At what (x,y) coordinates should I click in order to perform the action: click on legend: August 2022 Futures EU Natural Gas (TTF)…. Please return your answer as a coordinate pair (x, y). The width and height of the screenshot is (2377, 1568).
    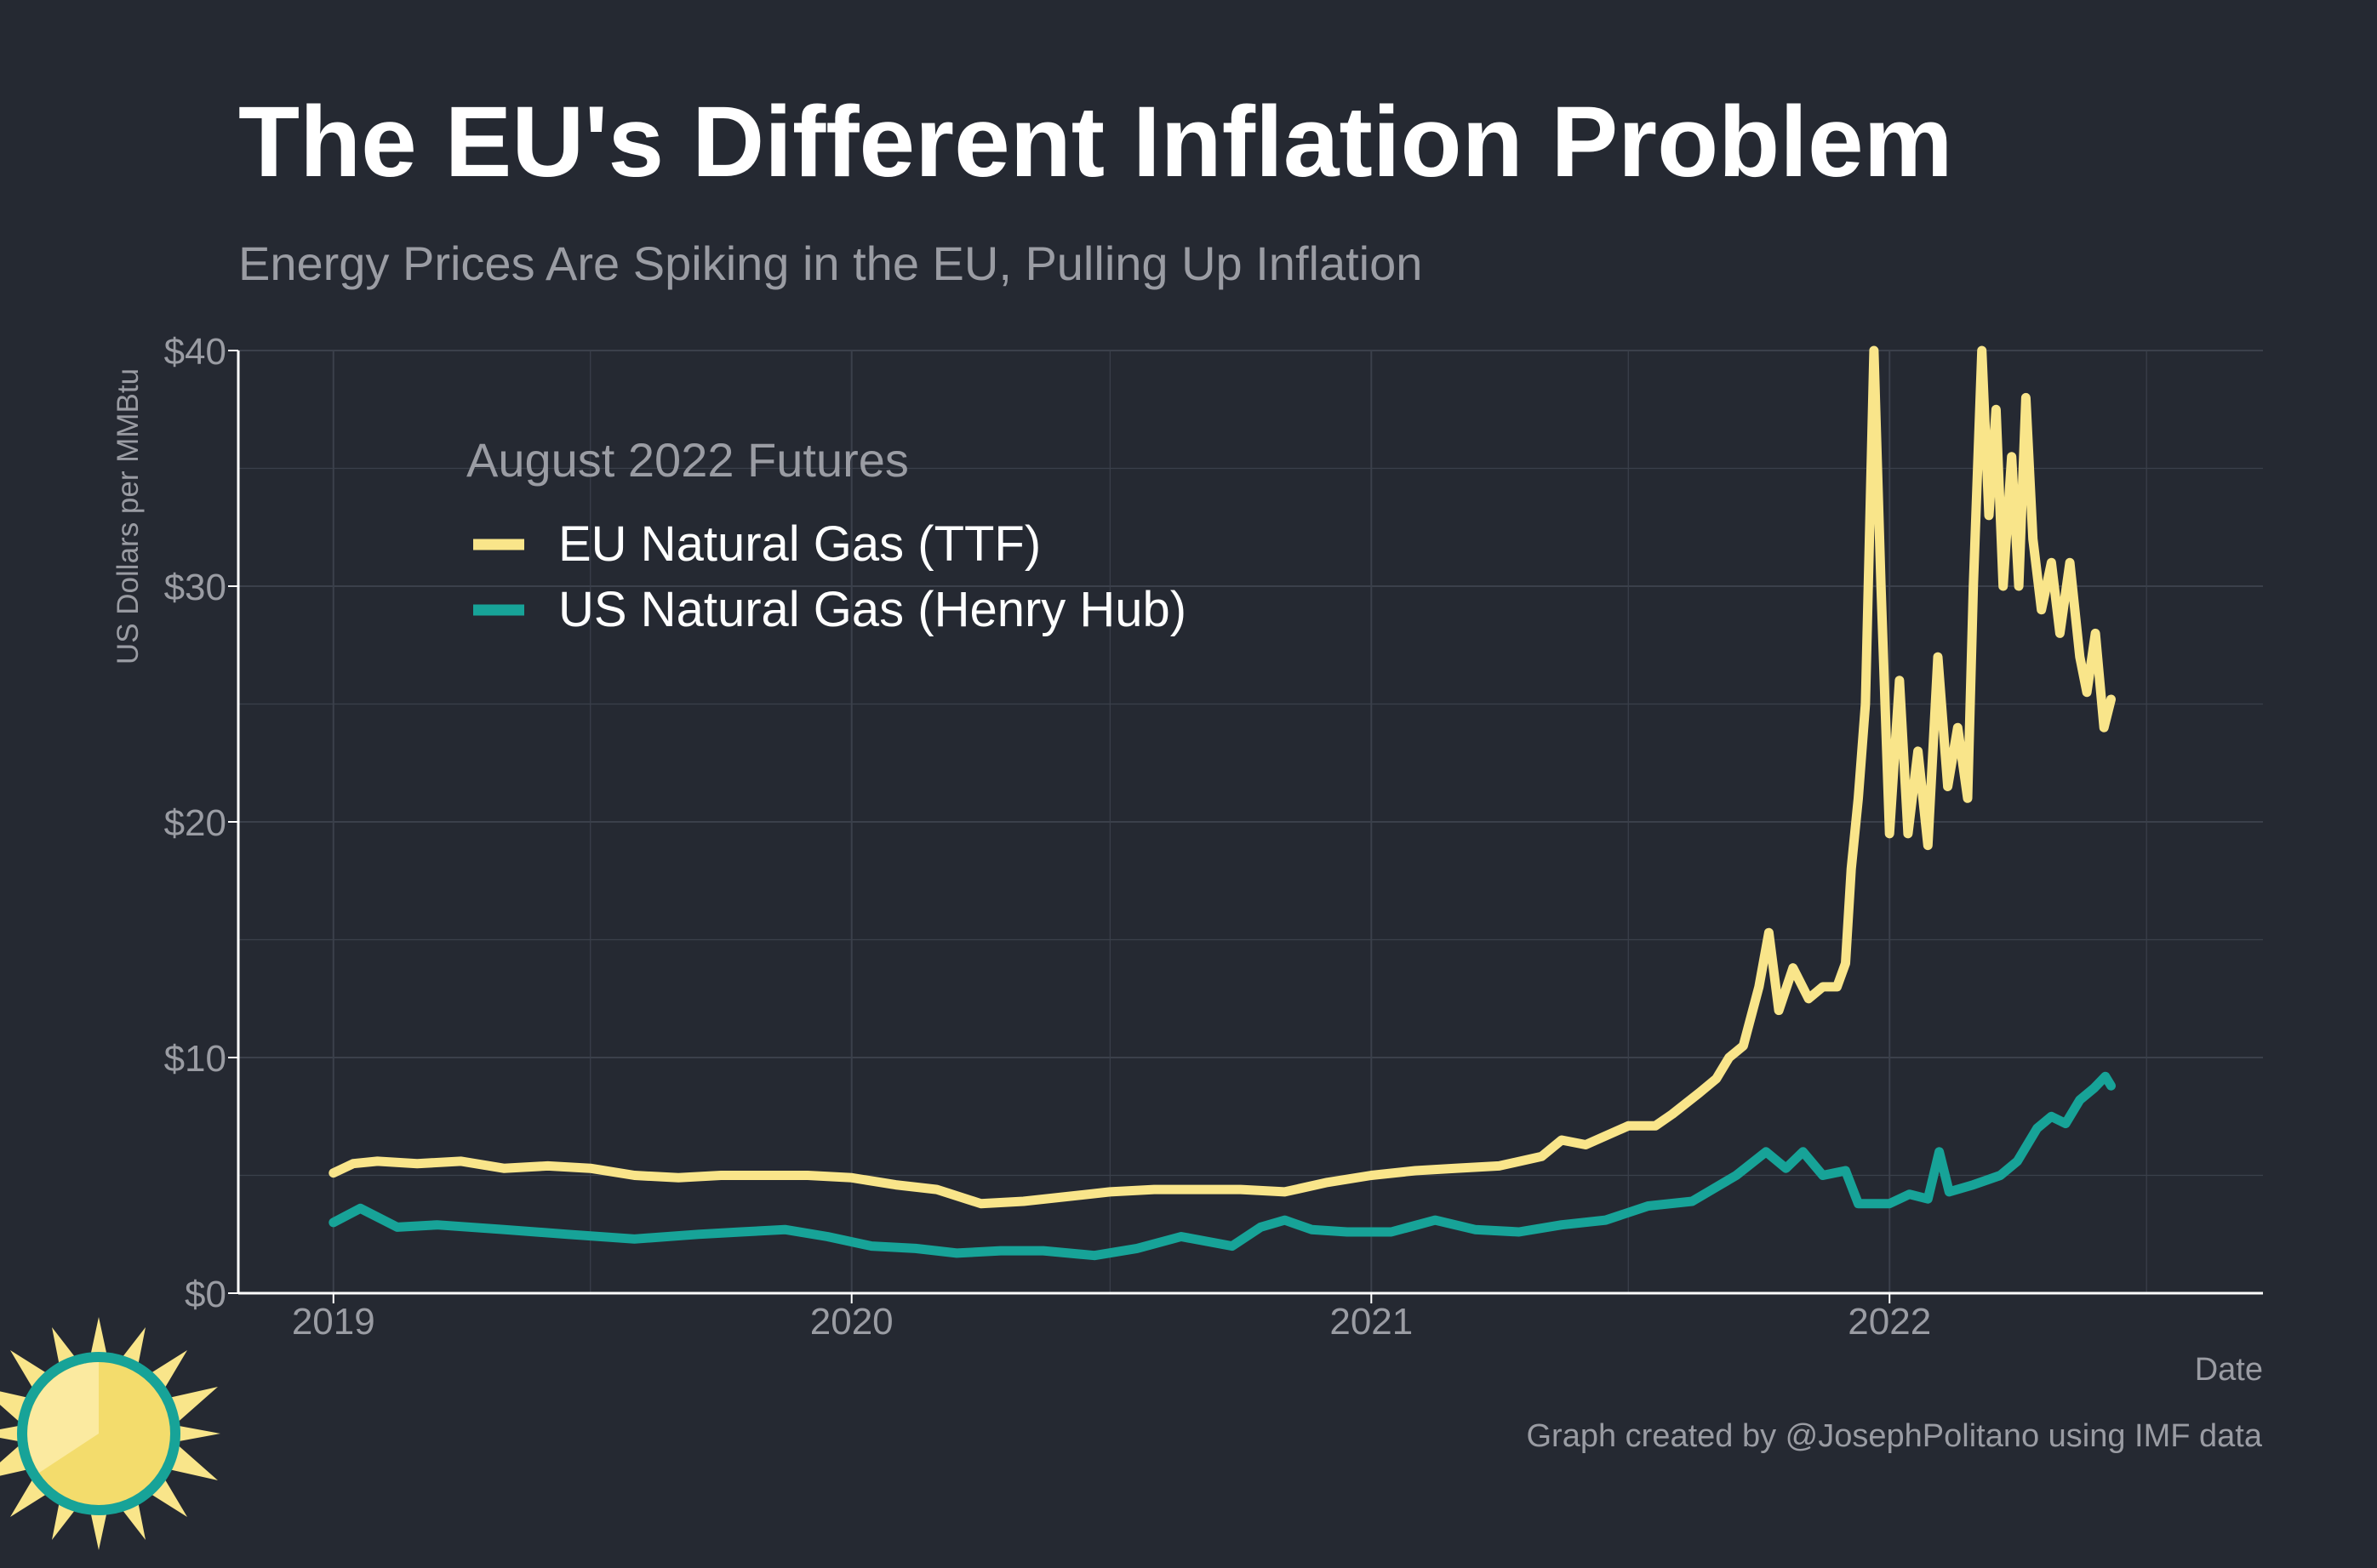
    Looking at the image, I should click on (826, 535).